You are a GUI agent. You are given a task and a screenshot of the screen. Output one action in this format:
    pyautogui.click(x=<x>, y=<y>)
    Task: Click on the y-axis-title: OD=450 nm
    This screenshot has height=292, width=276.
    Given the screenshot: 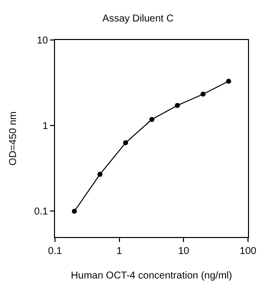 What is the action you would take?
    pyautogui.click(x=14, y=138)
    